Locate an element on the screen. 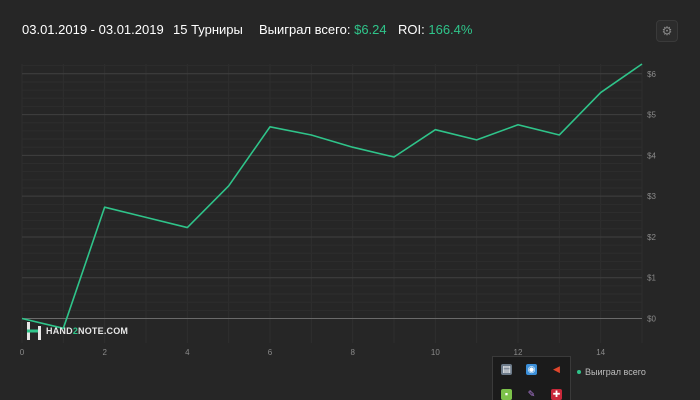 The image size is (700, 400). legend-marker is located at coordinates (579, 372).